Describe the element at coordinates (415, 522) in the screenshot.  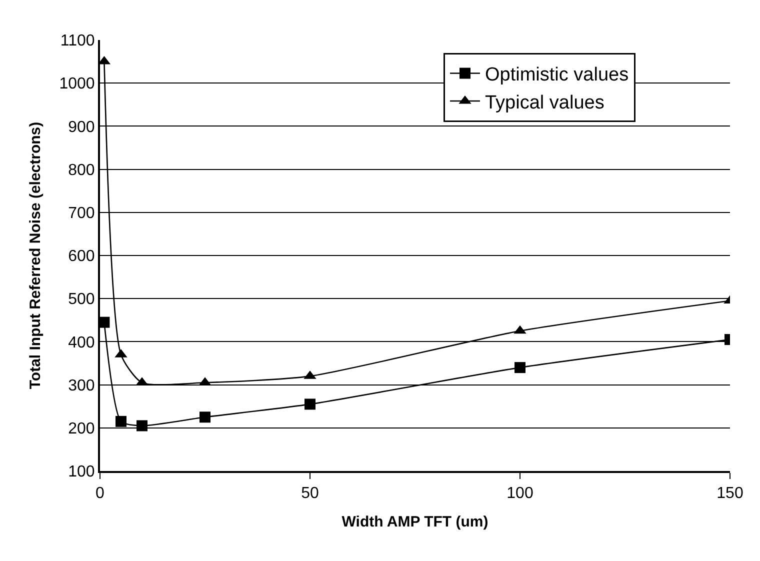
I see `x-axis-title: Width AMP TFT (um)` at that location.